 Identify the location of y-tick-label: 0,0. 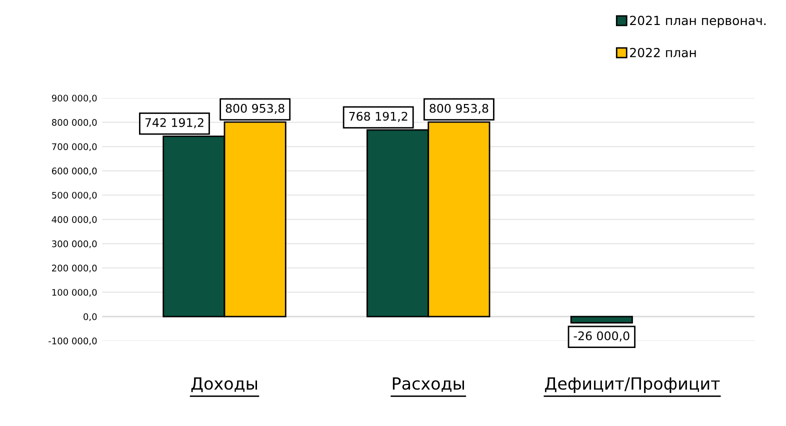
(90, 317).